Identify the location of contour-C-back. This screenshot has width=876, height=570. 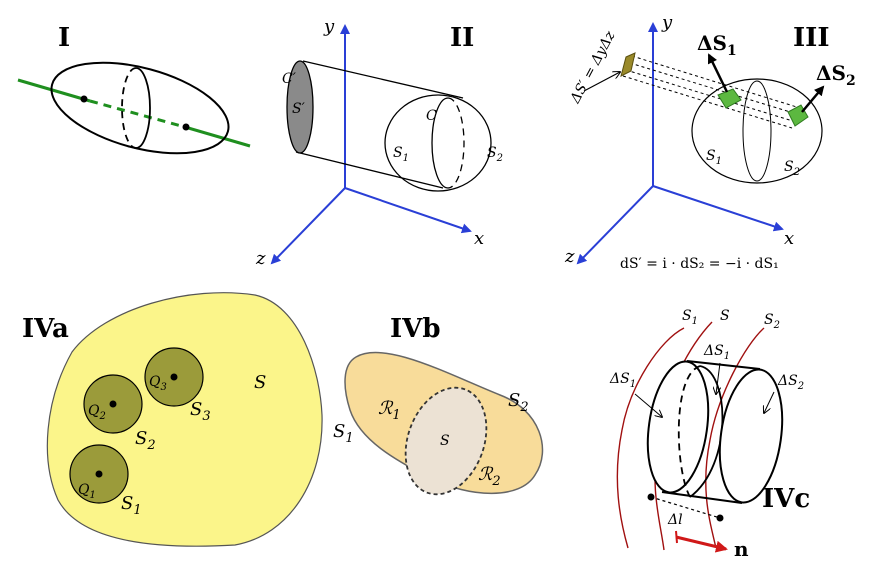
(456, 143).